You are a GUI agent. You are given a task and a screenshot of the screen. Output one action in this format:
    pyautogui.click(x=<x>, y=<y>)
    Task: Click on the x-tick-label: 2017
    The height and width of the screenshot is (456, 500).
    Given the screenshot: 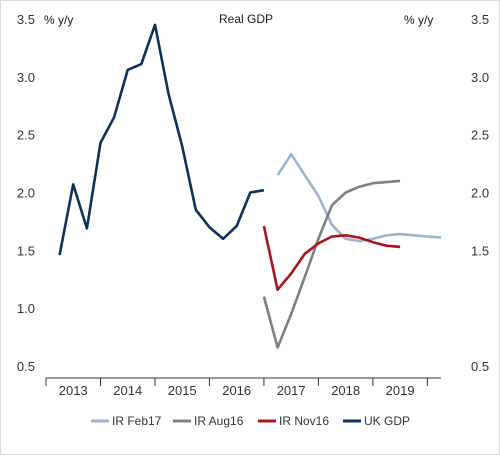 What is the action you would take?
    pyautogui.click(x=291, y=390)
    